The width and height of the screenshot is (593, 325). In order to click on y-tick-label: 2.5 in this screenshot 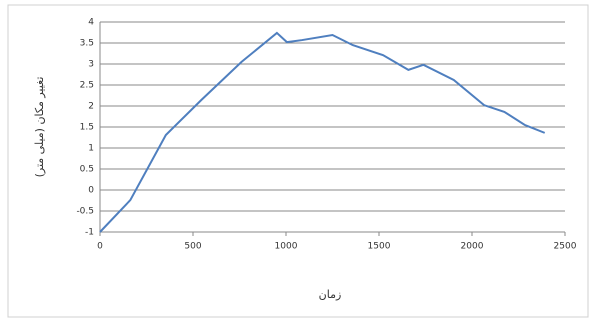, I will do `click(87, 86)`.